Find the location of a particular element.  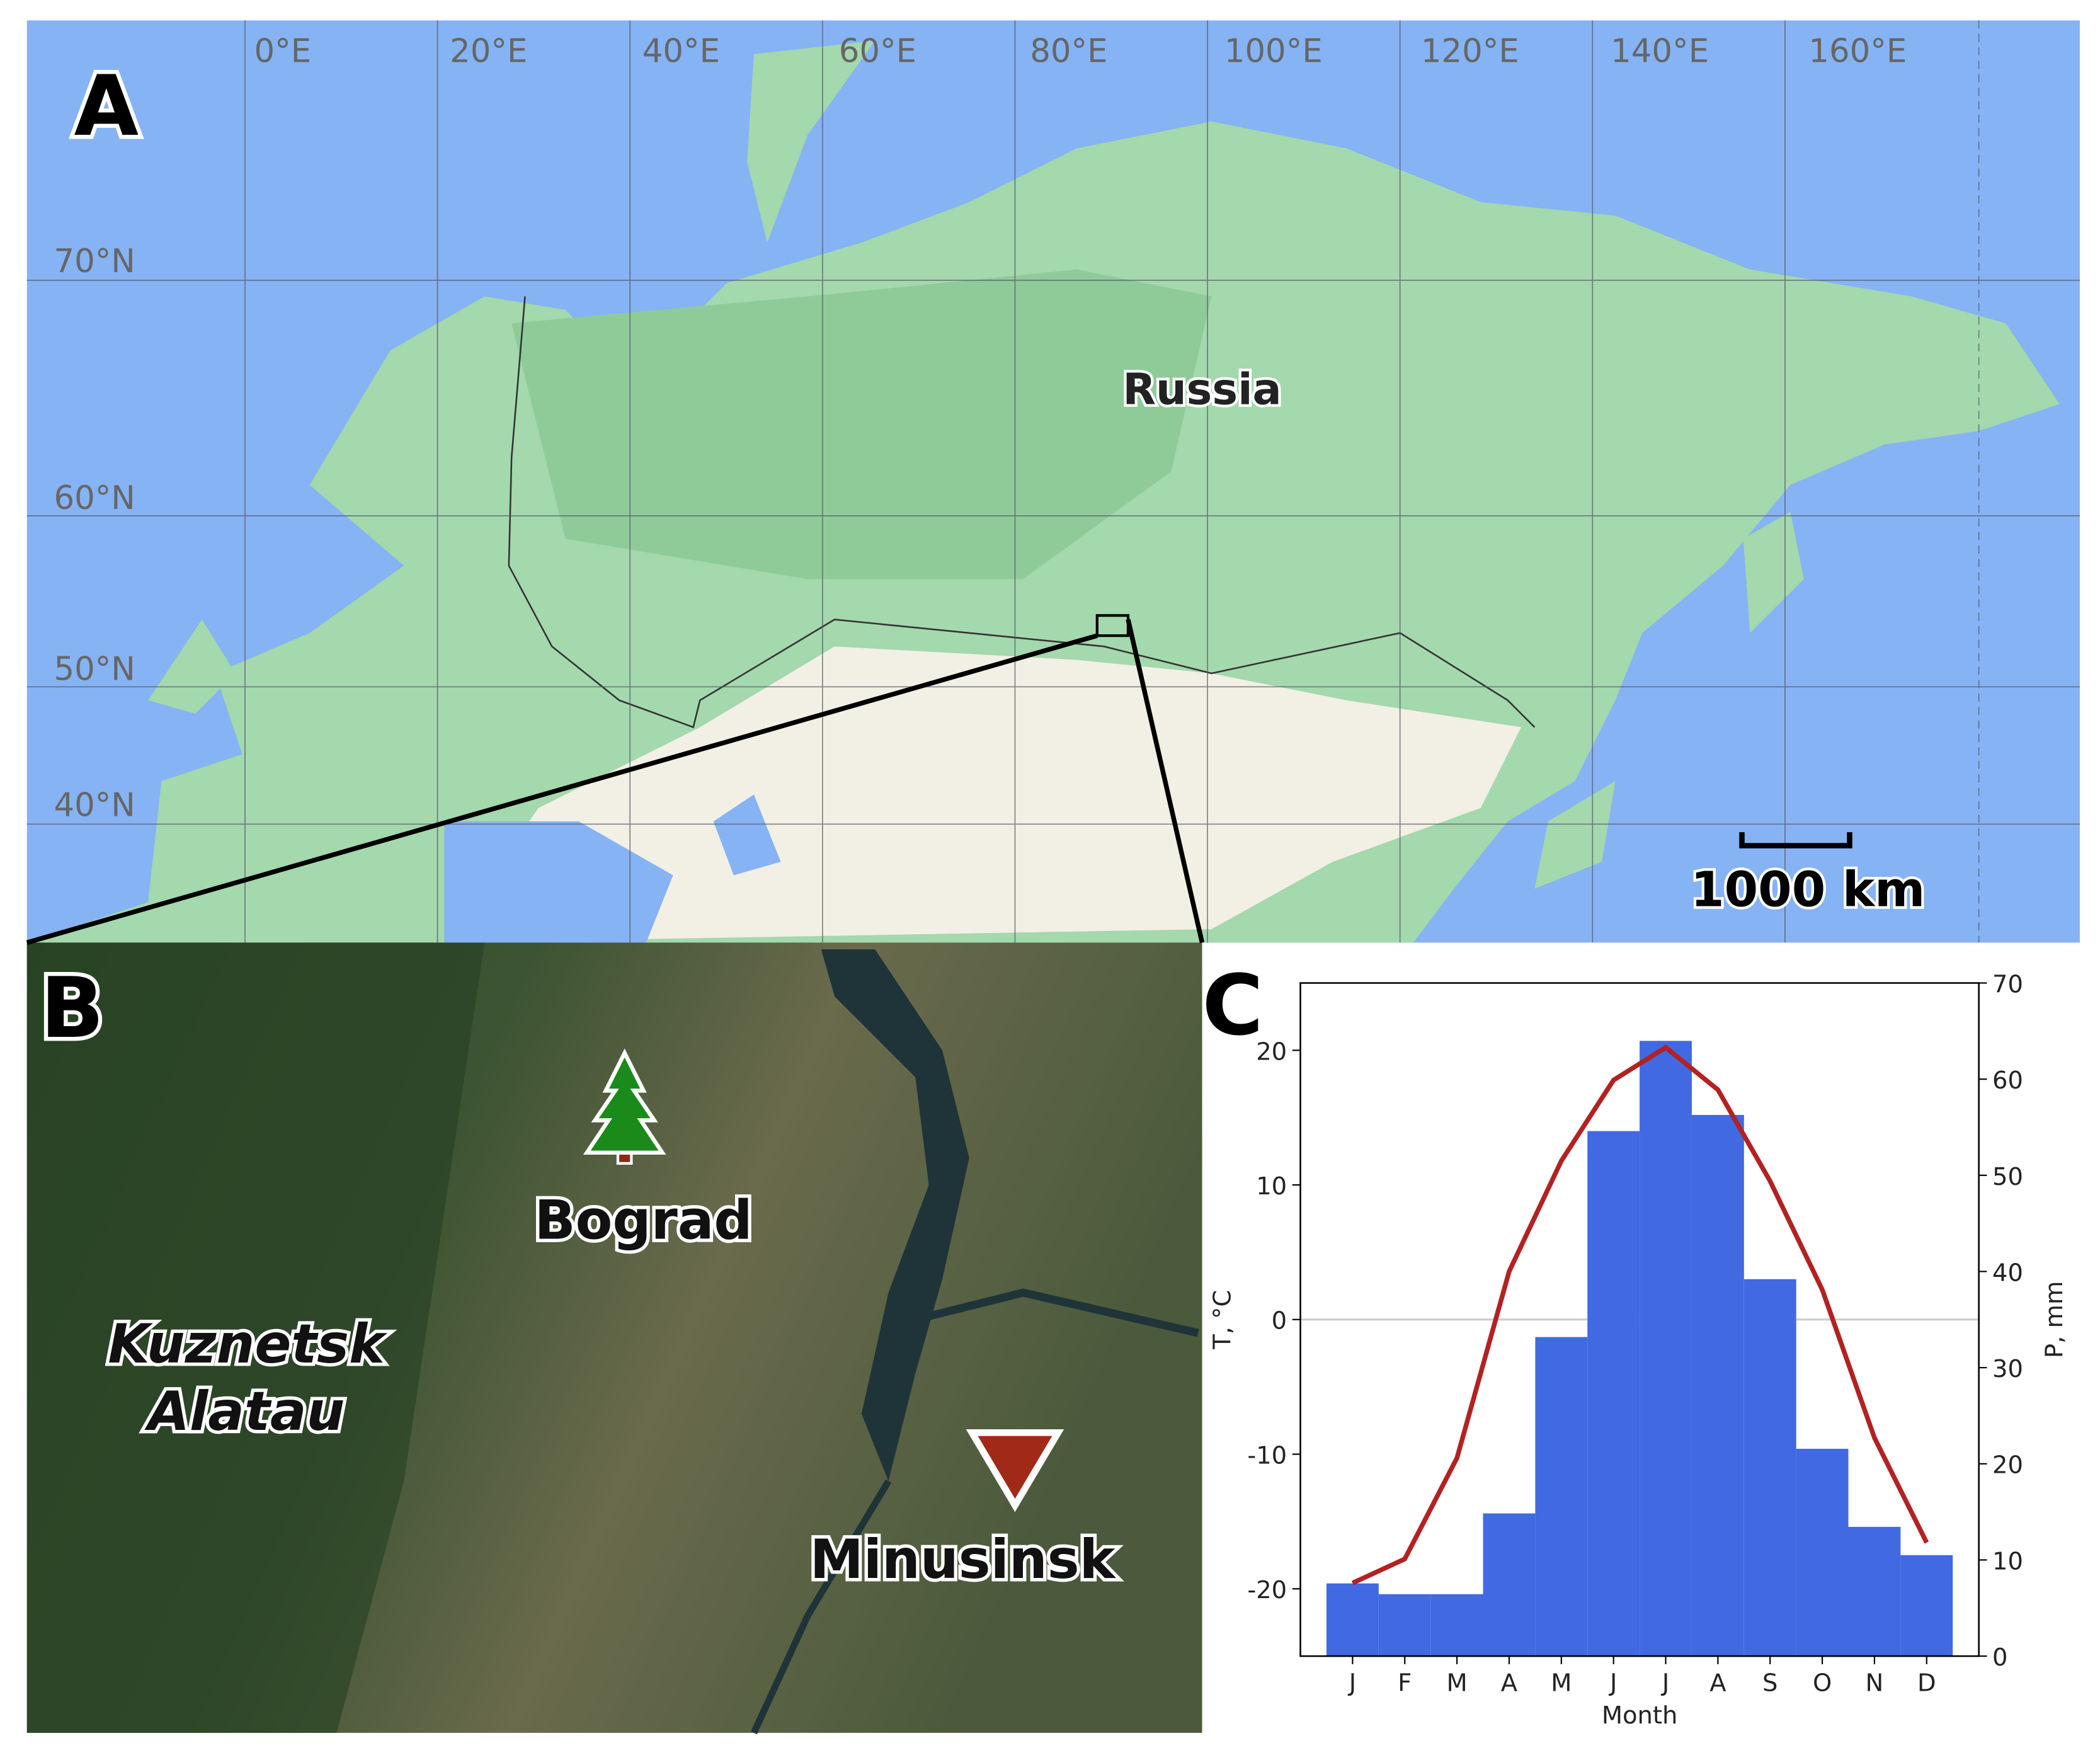

mountains is located at coordinates (256, 1337).